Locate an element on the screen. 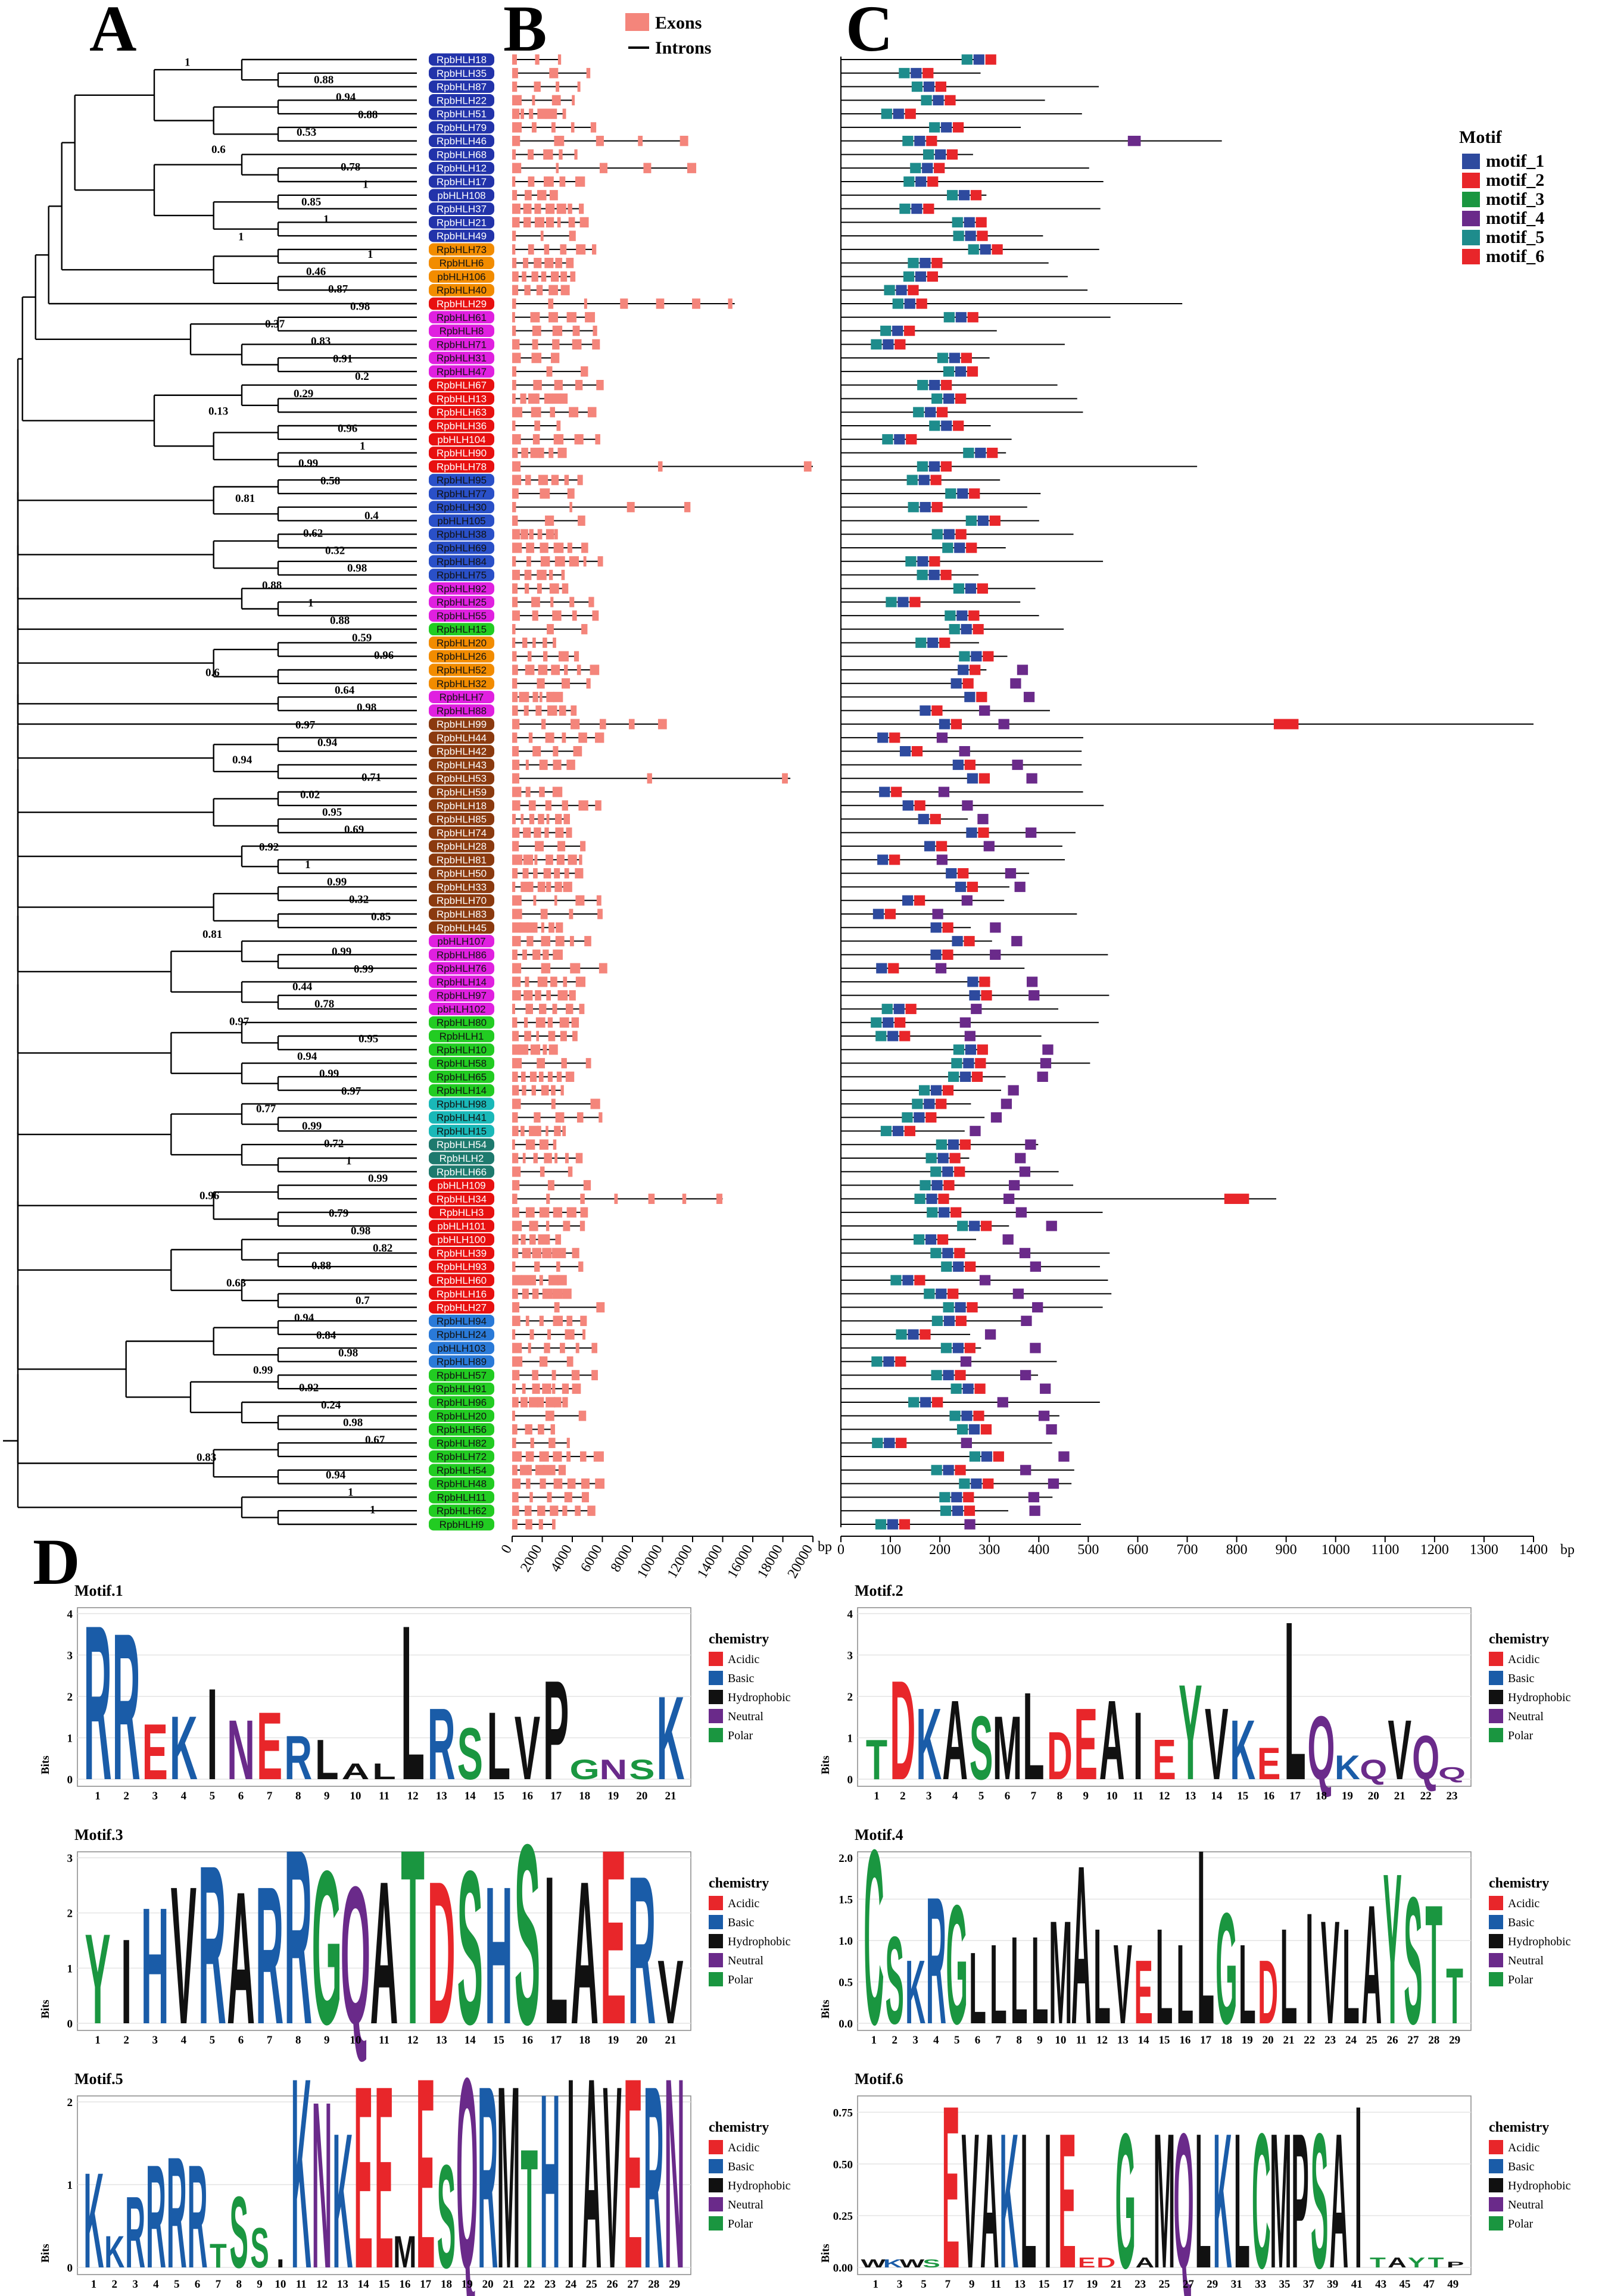 Image resolution: width=1602 pixels, height=2296 pixels. logo-y-tick: 0.0 is located at coordinates (846, 2024).